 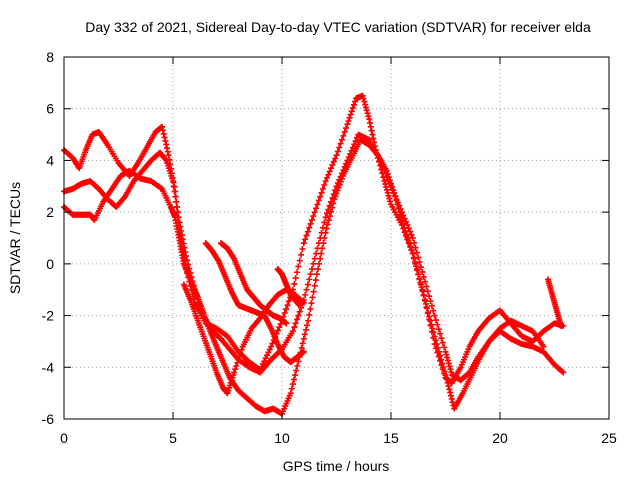 I want to click on y-tick-labels: -6 -4 -2 0 2 4 6 8, so click(x=48, y=238).